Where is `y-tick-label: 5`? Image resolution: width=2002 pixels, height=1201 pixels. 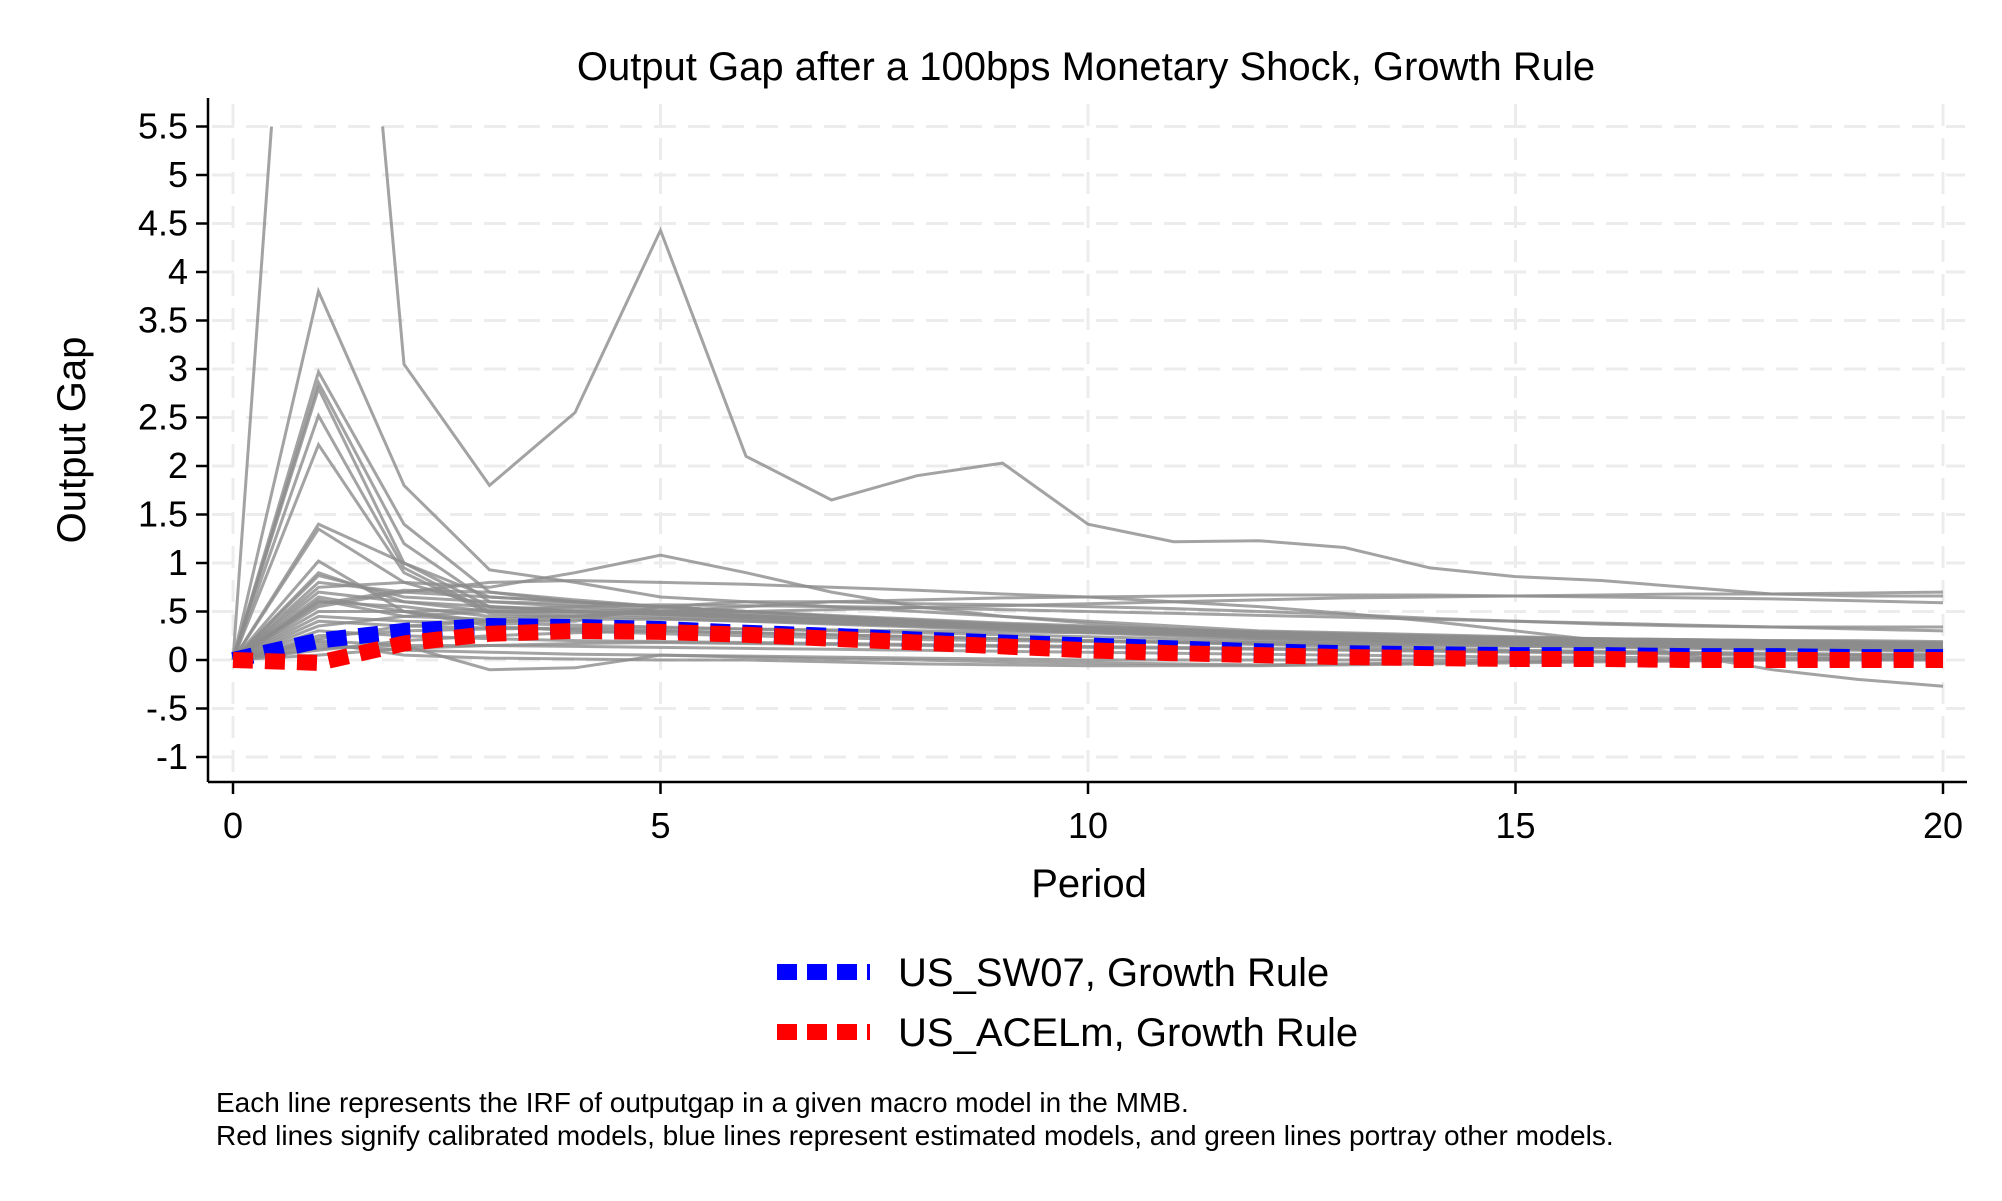
y-tick-label: 5 is located at coordinates (178, 174).